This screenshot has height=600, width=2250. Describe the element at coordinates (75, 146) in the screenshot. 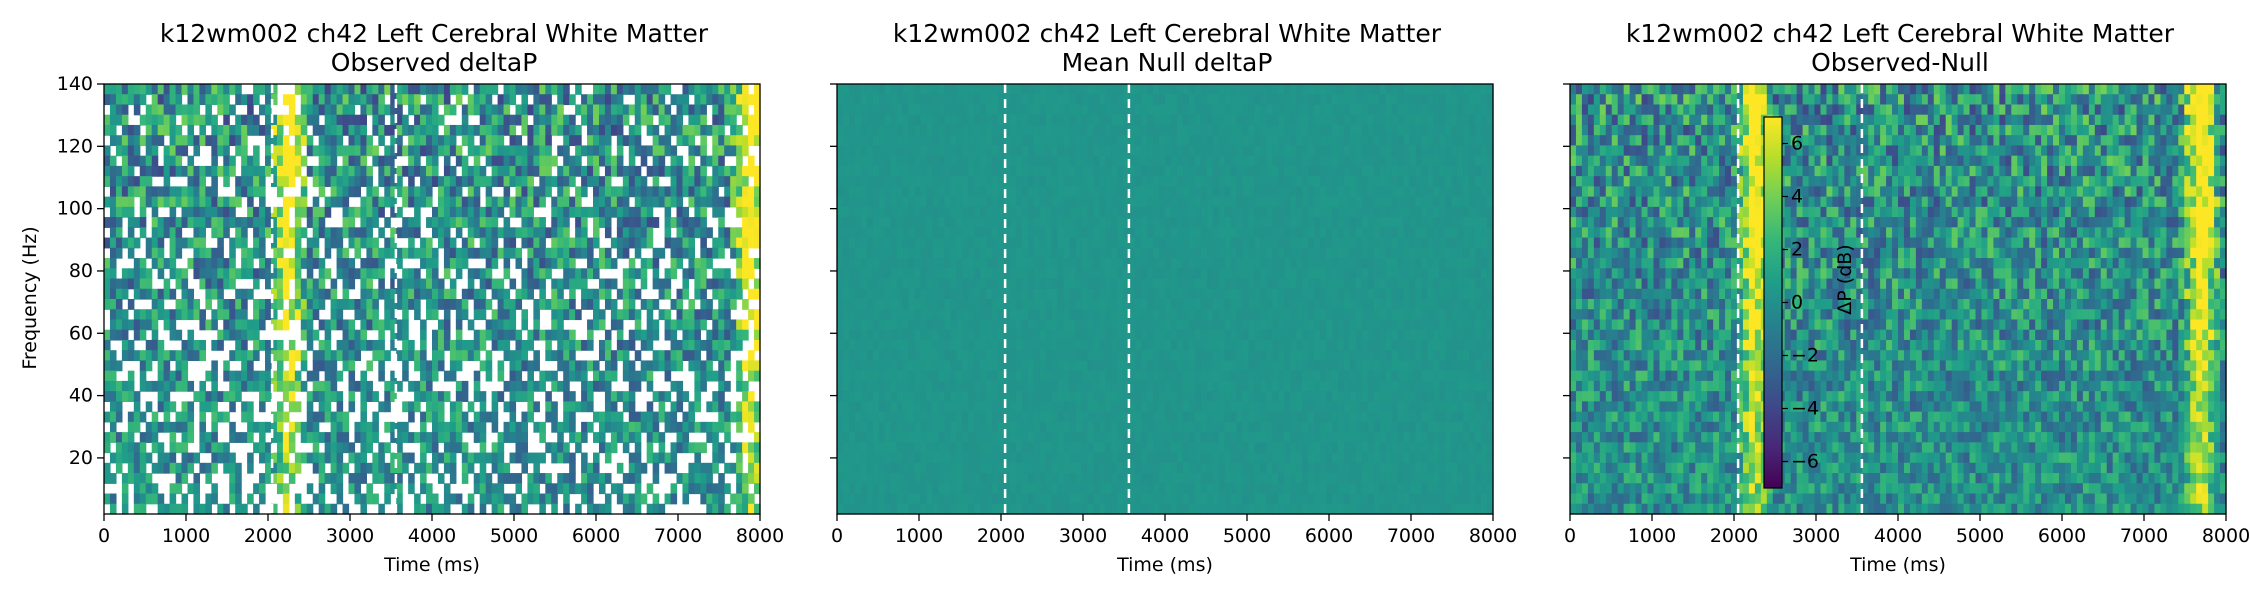

I see `y-tick-label: 120` at that location.